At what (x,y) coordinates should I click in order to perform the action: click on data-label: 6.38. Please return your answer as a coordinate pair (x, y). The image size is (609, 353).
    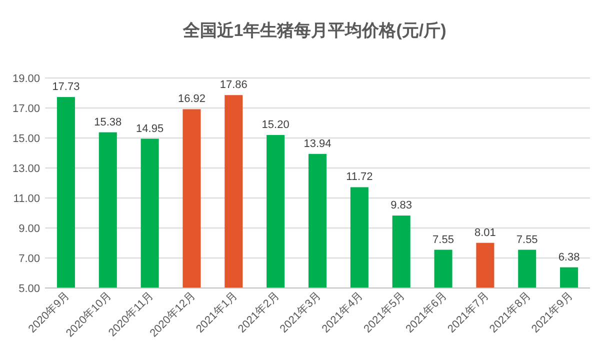
    Looking at the image, I should click on (569, 257).